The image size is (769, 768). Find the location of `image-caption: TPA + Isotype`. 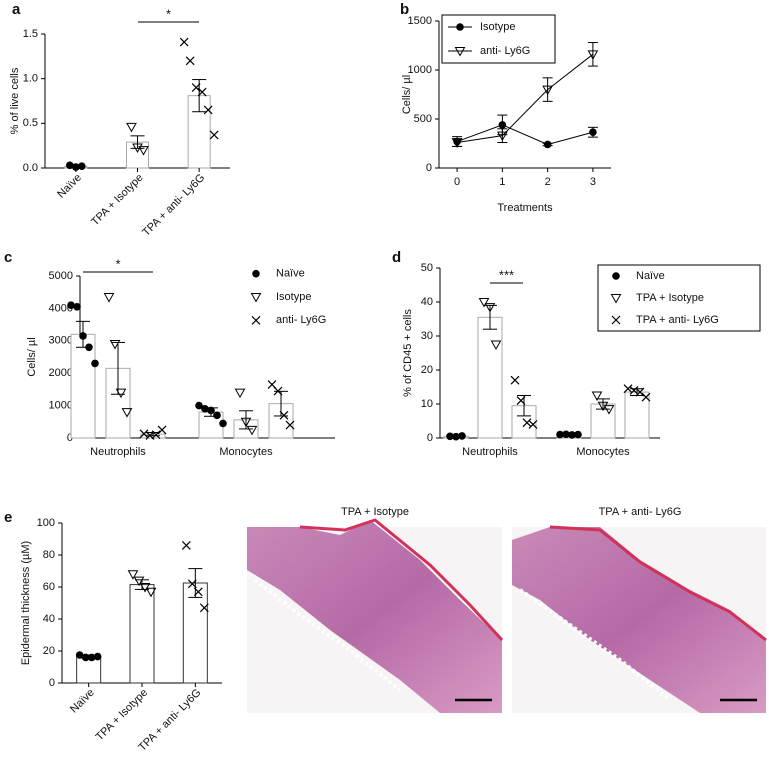

image-caption: TPA + Isotype is located at coordinates (375, 512).